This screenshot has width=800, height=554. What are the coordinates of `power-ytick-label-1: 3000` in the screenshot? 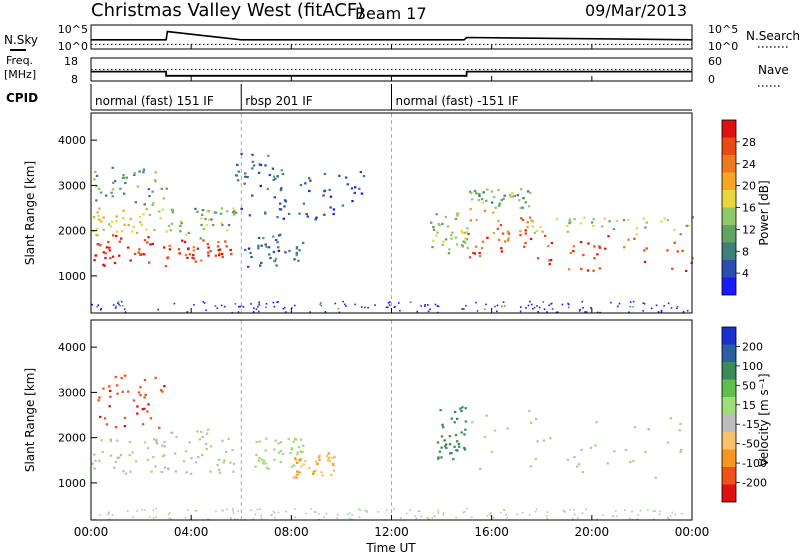 It's located at (72, 185).